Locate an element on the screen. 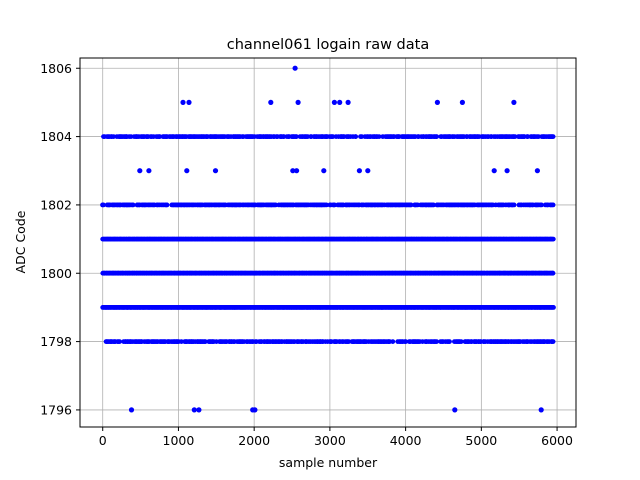 This screenshot has height=480, width=640. x-tick-label: 2000 is located at coordinates (254, 440).